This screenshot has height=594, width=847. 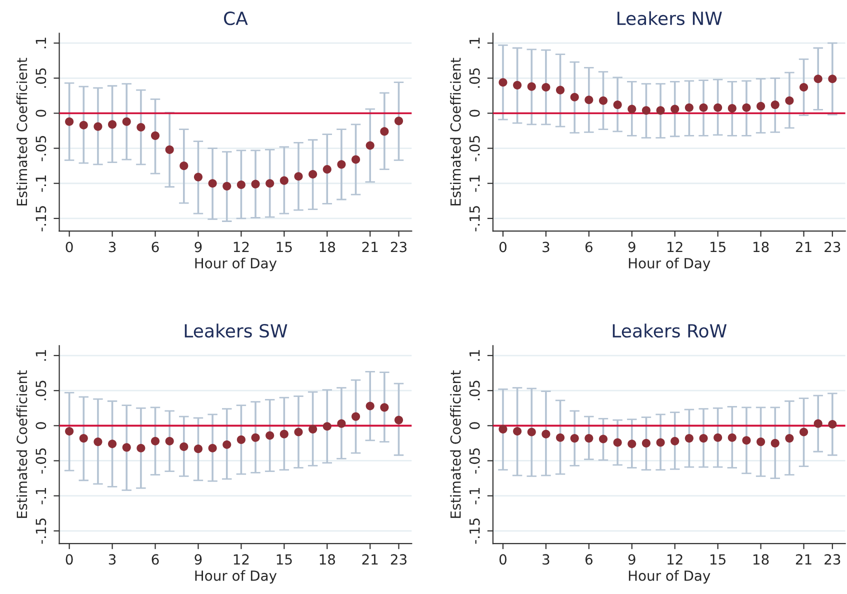 I want to click on x-axis-title: Hour of Day, so click(x=669, y=265).